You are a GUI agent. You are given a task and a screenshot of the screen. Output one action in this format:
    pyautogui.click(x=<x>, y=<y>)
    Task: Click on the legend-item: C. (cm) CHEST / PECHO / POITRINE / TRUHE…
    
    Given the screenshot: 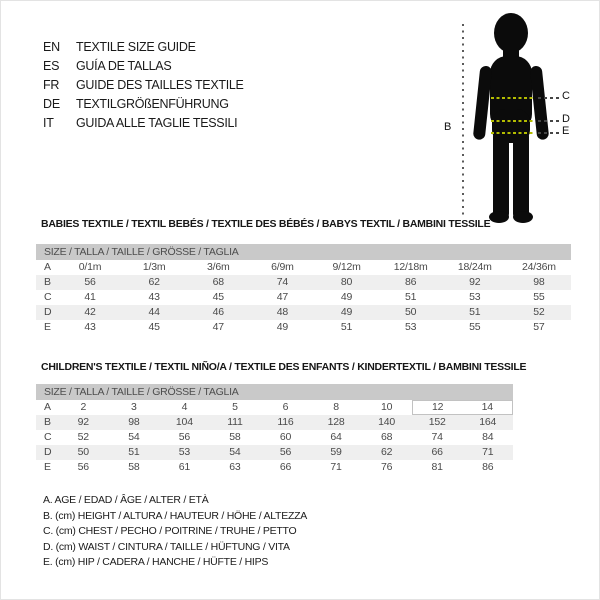 What is the action you would take?
    pyautogui.click(x=170, y=531)
    